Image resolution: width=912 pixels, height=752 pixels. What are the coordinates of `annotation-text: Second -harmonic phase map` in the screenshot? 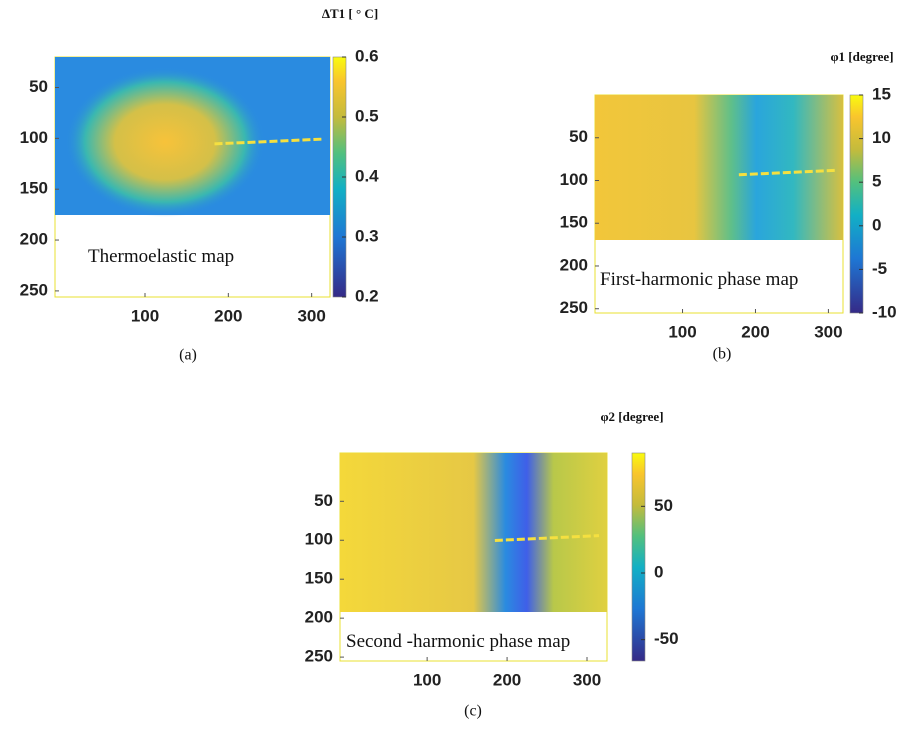 It's located at (458, 641).